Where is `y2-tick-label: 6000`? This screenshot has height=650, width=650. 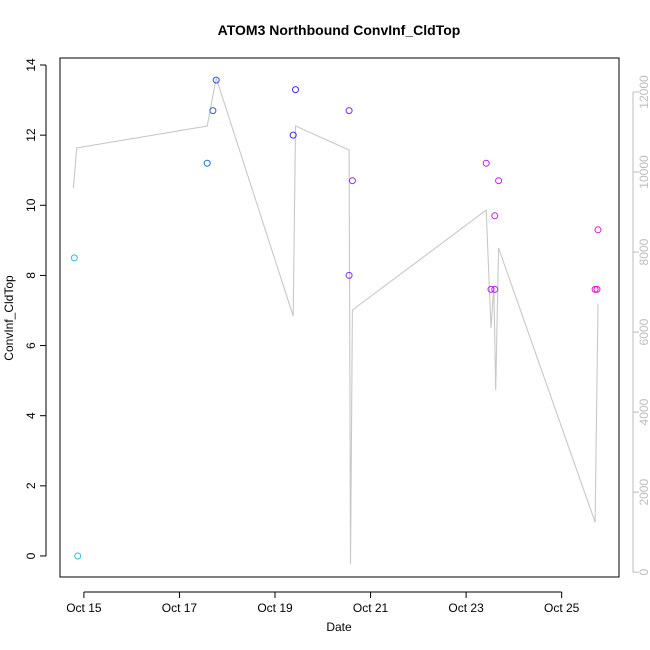 y2-tick-label: 6000 is located at coordinates (643, 331).